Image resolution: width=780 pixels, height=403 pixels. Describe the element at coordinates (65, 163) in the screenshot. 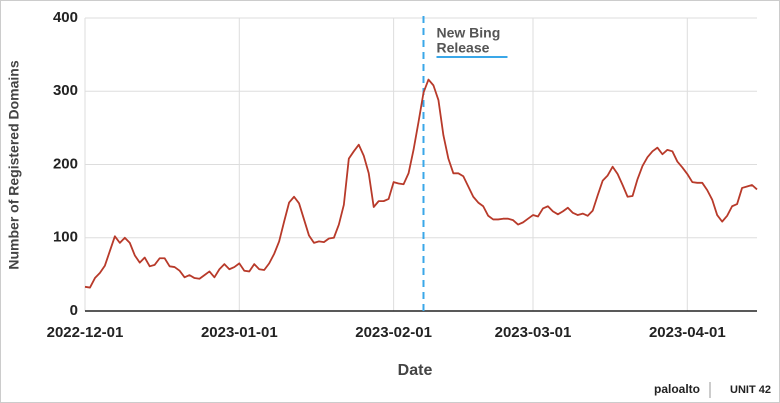

I see `y-tick-label: 200` at that location.